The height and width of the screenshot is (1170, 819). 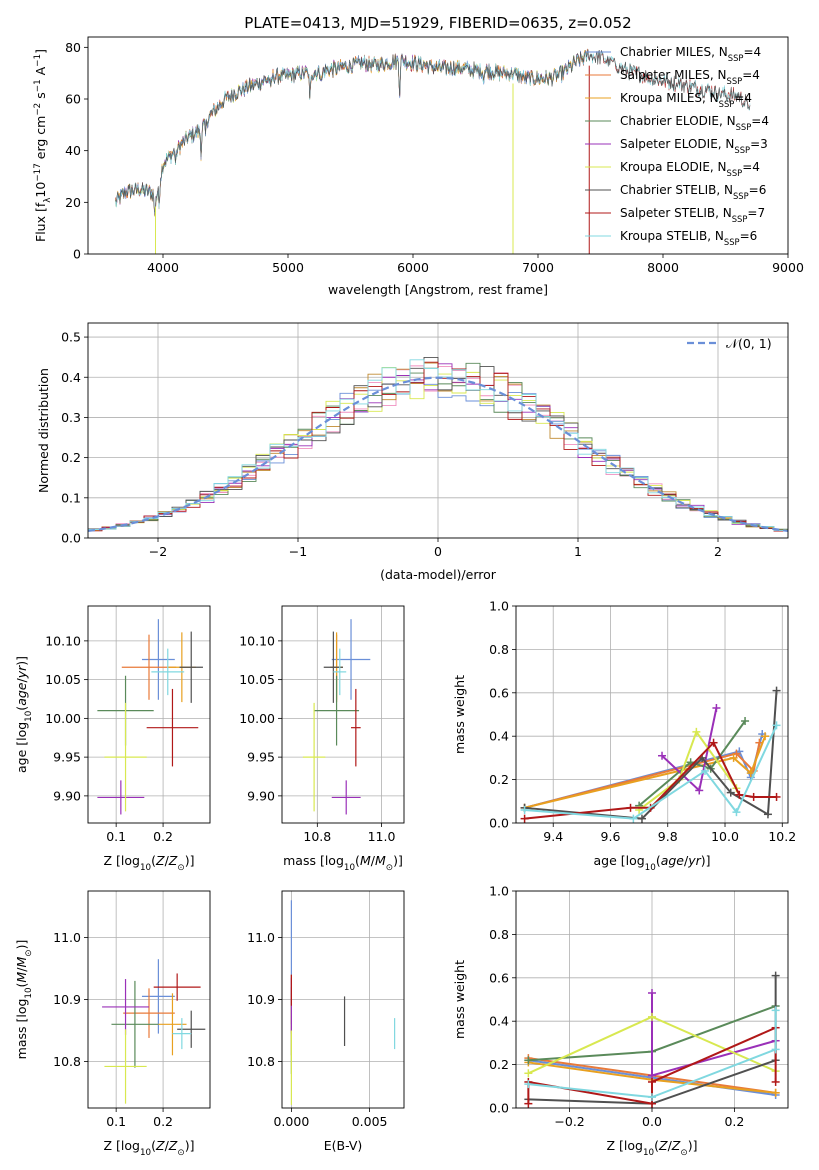 I want to click on x-tick-label: 11.0, so click(x=382, y=836).